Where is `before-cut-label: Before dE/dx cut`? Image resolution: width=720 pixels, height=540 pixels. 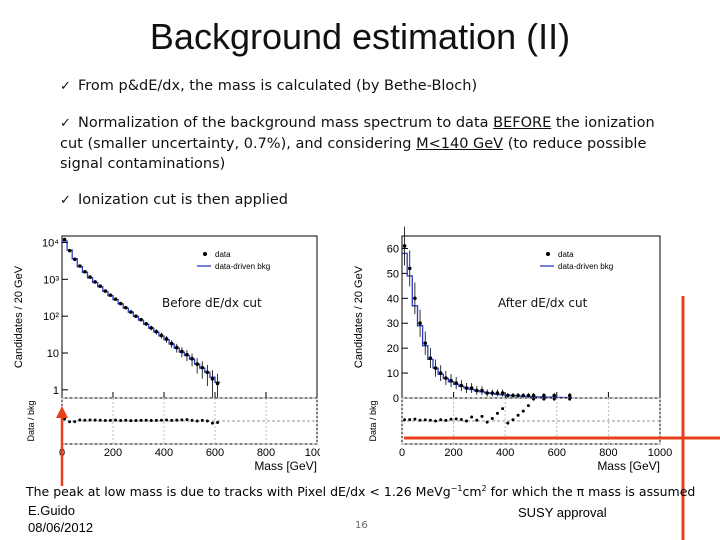 before-cut-label: Before dE/dx cut is located at coordinates (212, 303).